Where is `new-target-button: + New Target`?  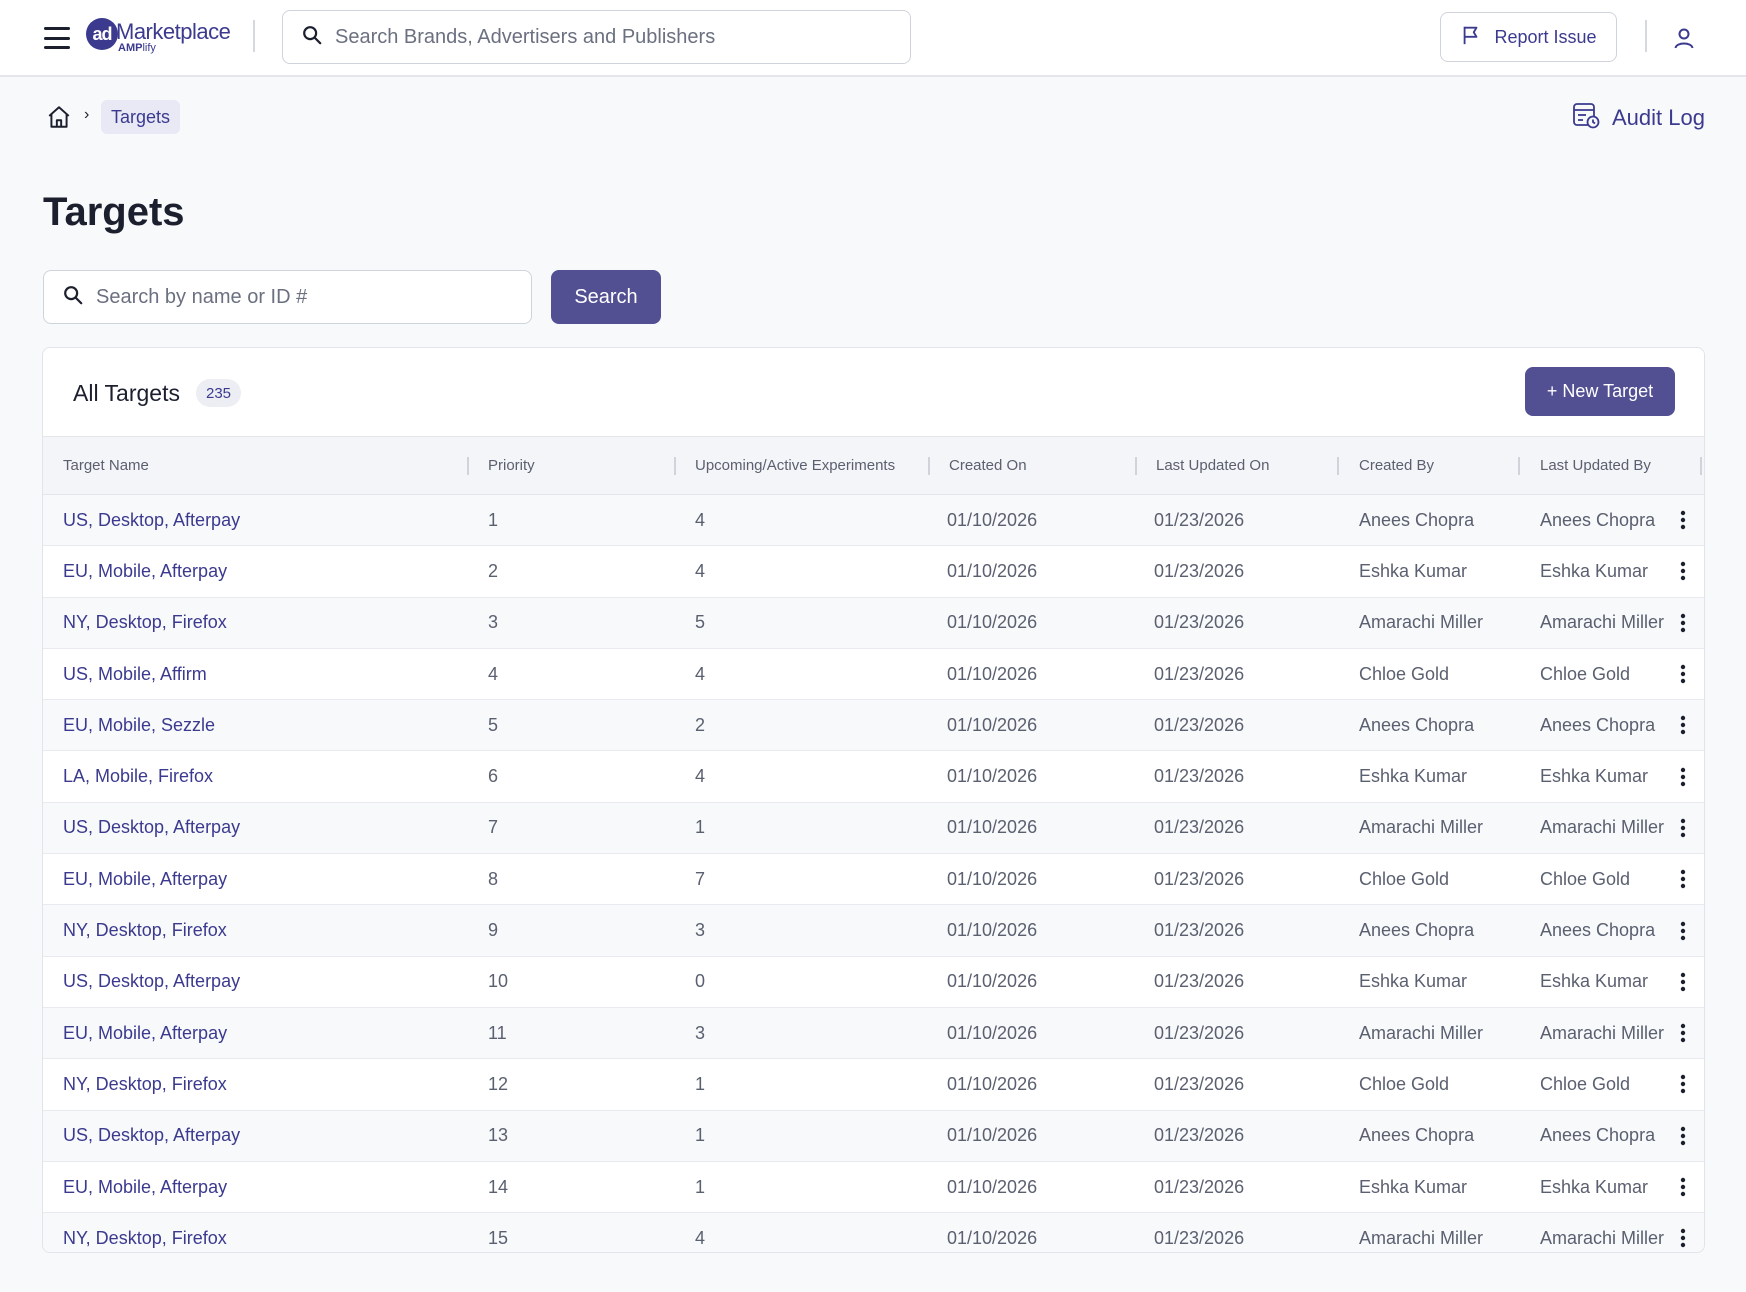 new-target-button: + New Target is located at coordinates (1600, 391).